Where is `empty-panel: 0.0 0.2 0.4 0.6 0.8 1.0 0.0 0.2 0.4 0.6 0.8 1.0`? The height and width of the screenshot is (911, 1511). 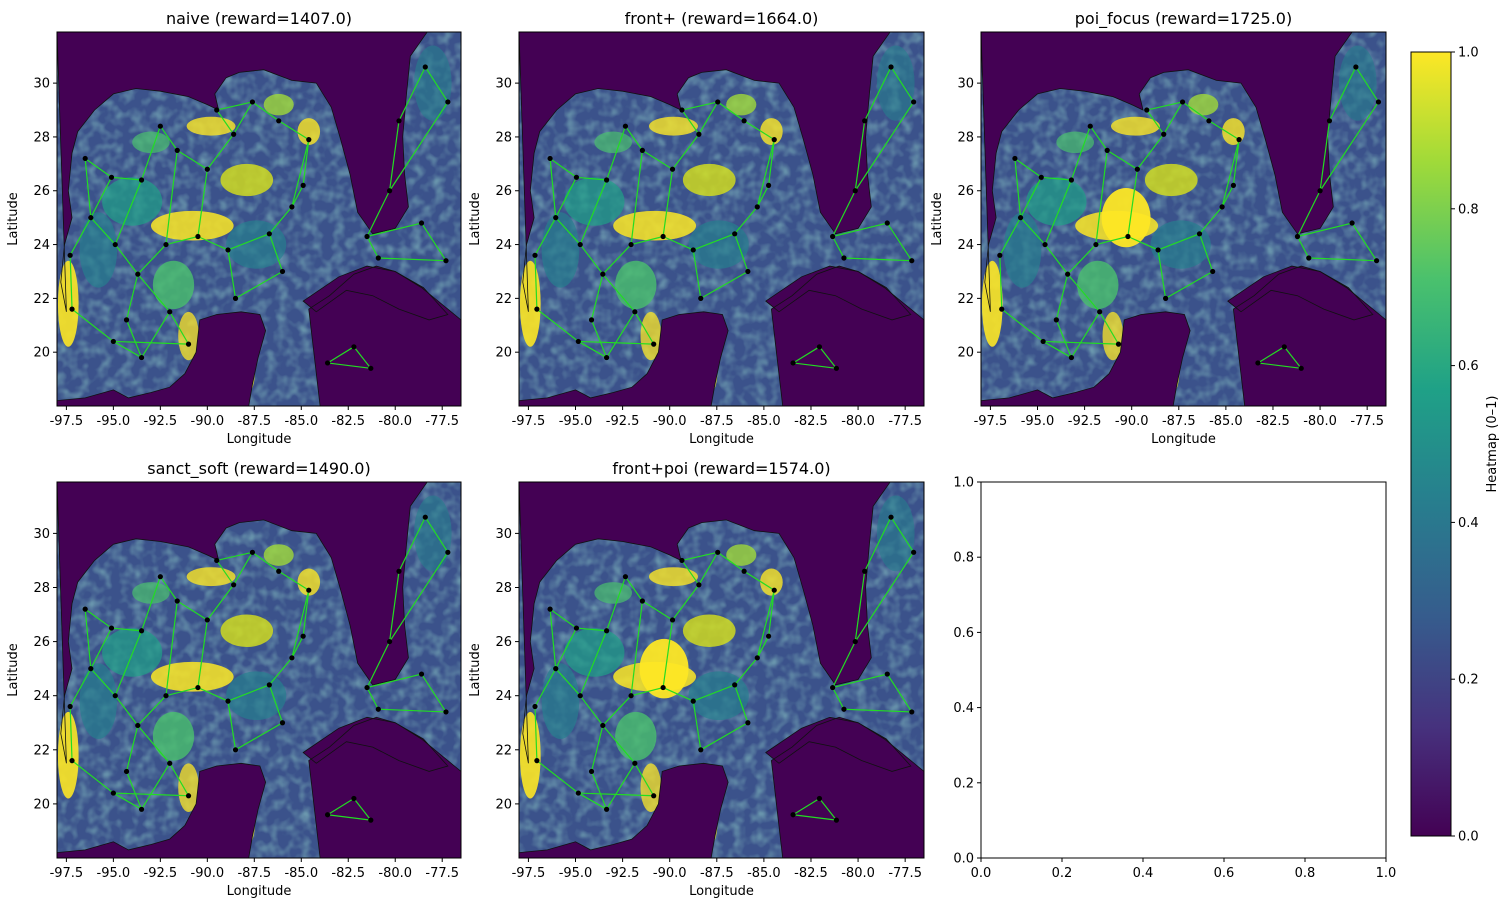
empty-panel: 0.0 0.2 0.4 0.6 0.8 1.0 0.0 0.2 0.4 0.6 0.8 1.0 is located at coordinates (1174, 679).